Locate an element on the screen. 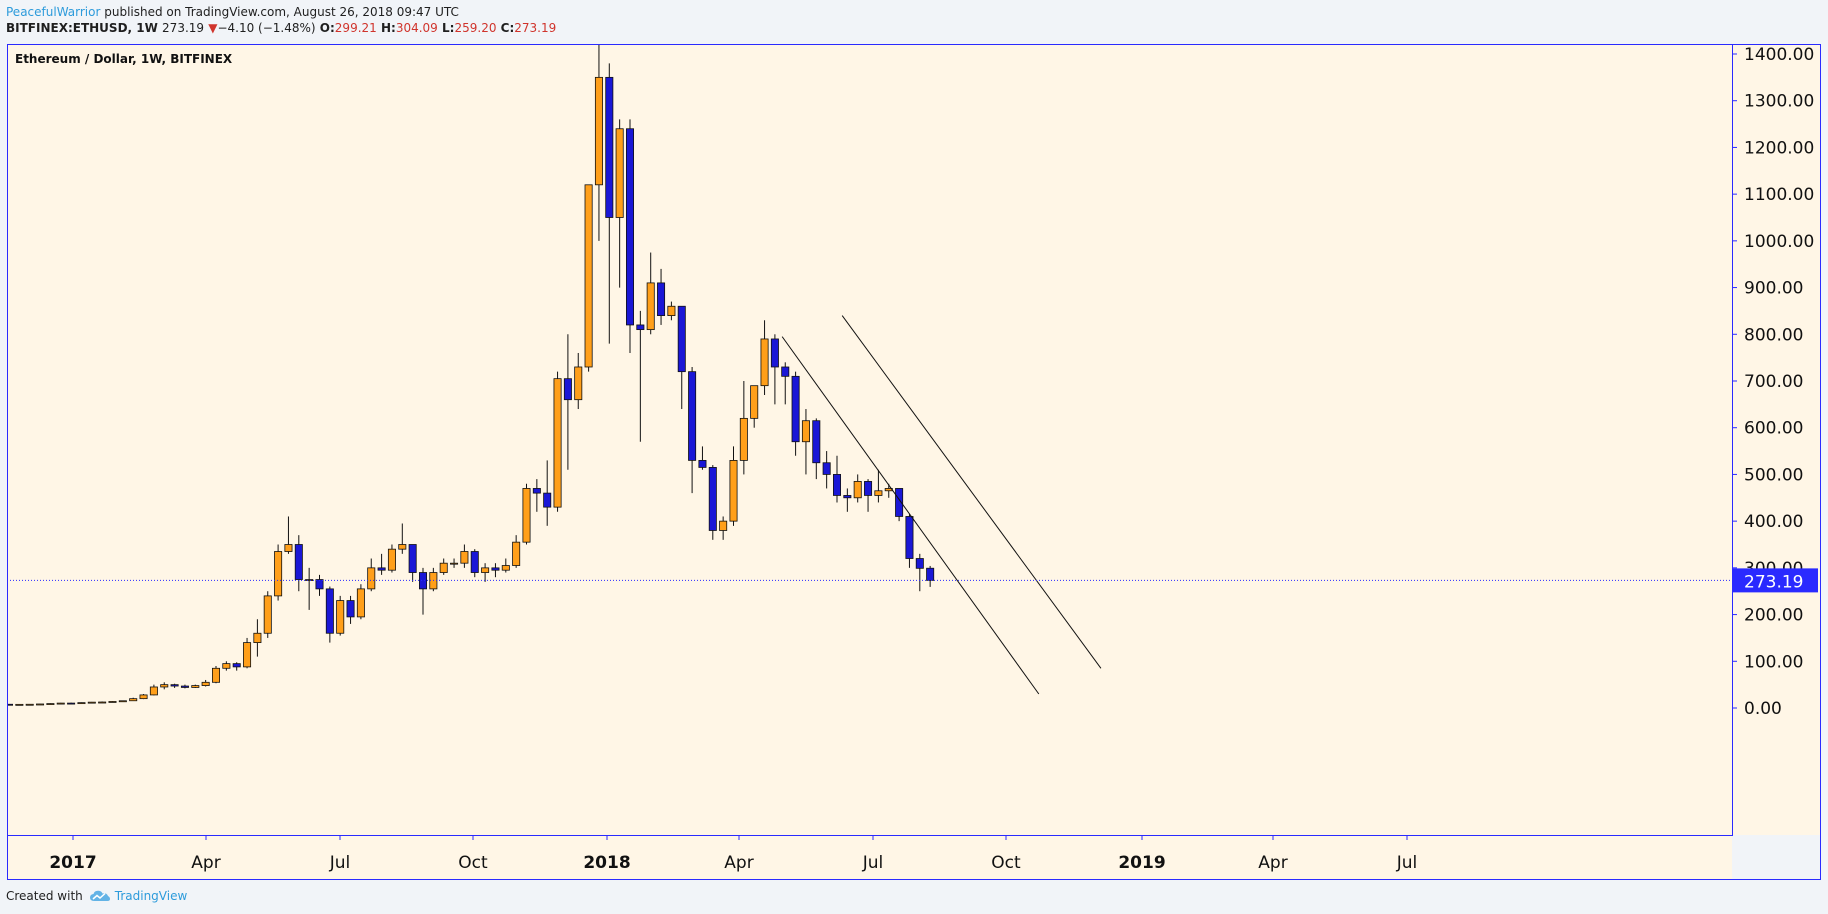 The image size is (1828, 914). y-tick-label: 500.00 is located at coordinates (1773, 475).